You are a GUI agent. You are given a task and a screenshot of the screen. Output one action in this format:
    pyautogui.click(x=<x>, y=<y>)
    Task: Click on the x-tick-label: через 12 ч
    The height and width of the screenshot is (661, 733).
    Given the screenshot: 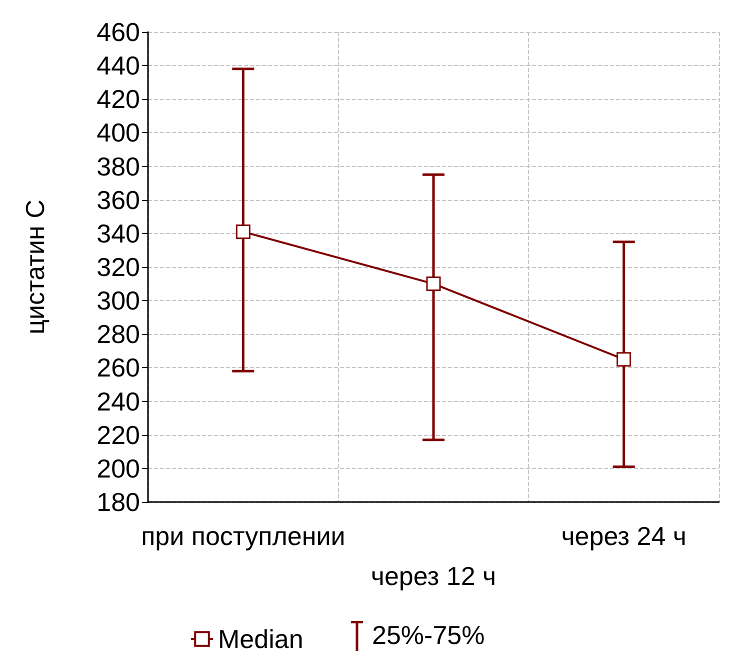 What is the action you would take?
    pyautogui.click(x=433, y=576)
    